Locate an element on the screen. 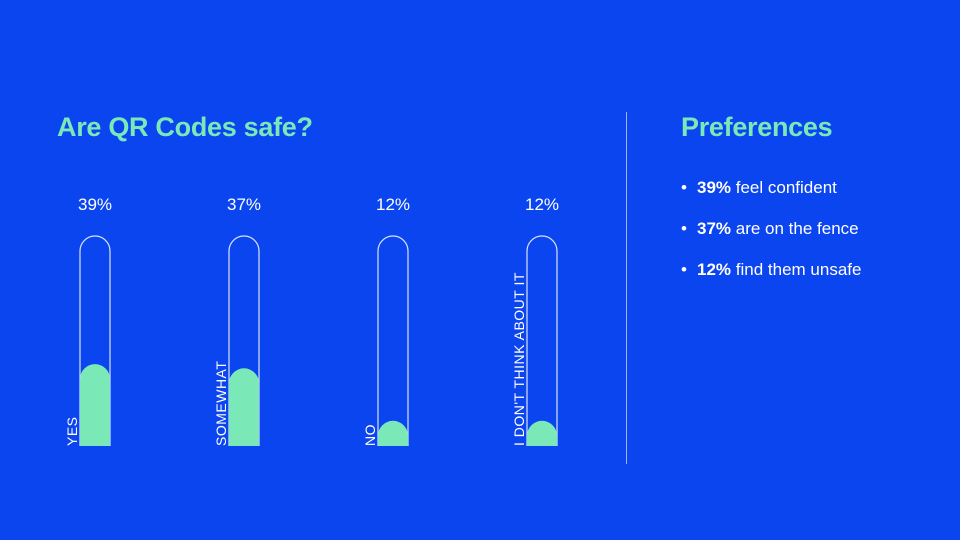 This screenshot has width=960, height=540. value-label: 39% is located at coordinates (95, 204).